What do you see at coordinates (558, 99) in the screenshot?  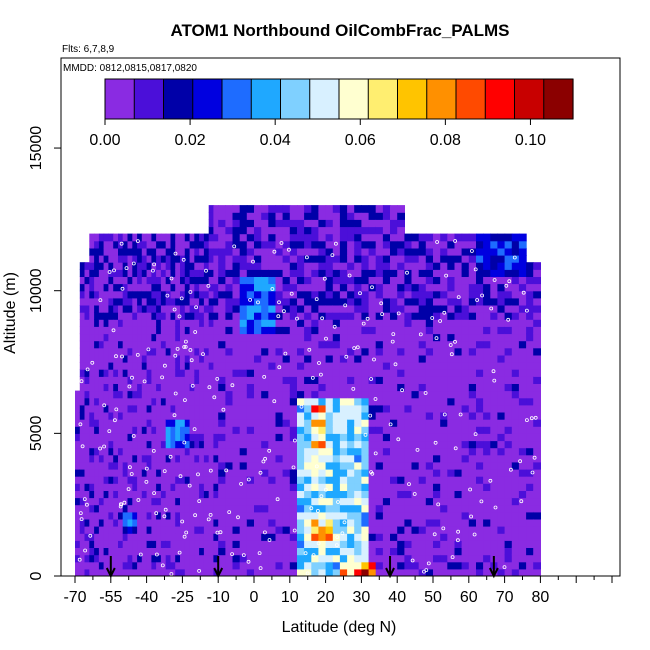 I see `colorbar-segment` at bounding box center [558, 99].